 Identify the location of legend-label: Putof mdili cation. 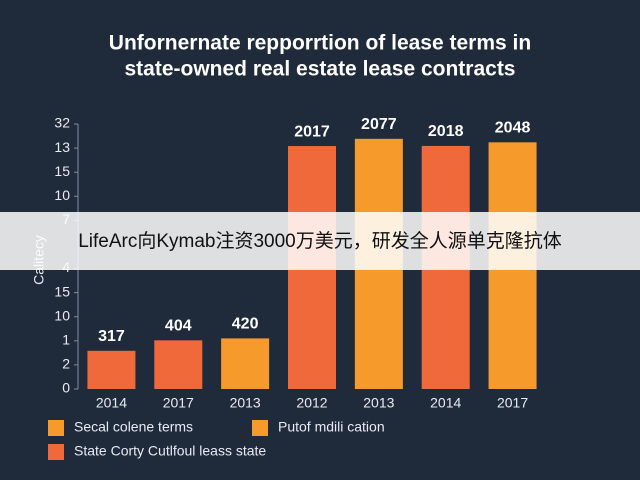
(331, 427).